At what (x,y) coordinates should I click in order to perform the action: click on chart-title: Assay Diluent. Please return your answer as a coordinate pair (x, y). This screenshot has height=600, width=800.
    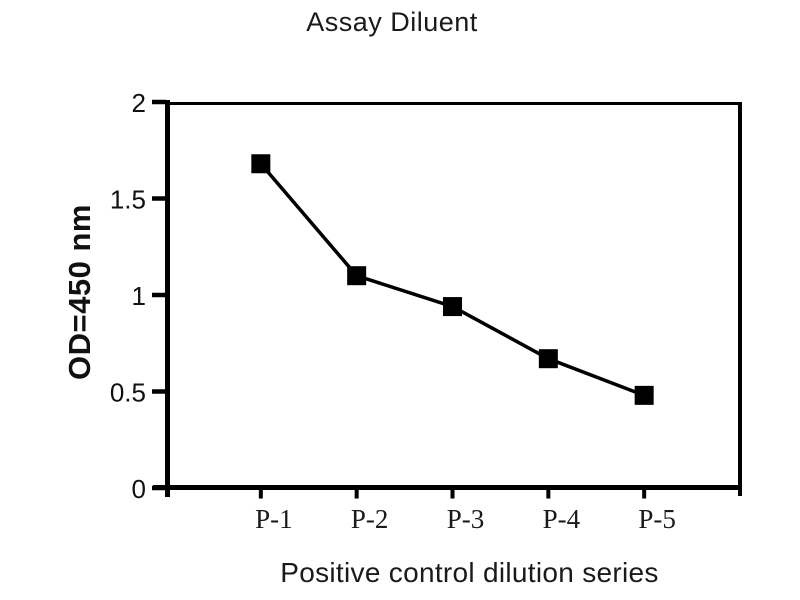
    Looking at the image, I should click on (392, 22).